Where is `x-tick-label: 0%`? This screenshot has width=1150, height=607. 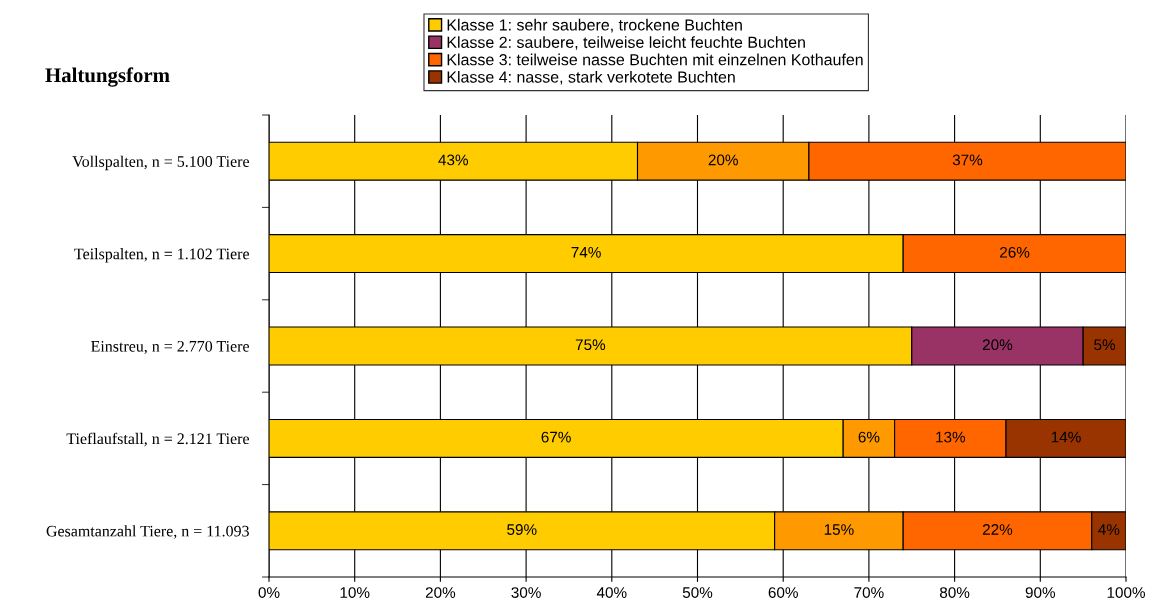
x-tick-label: 0% is located at coordinates (269, 592).